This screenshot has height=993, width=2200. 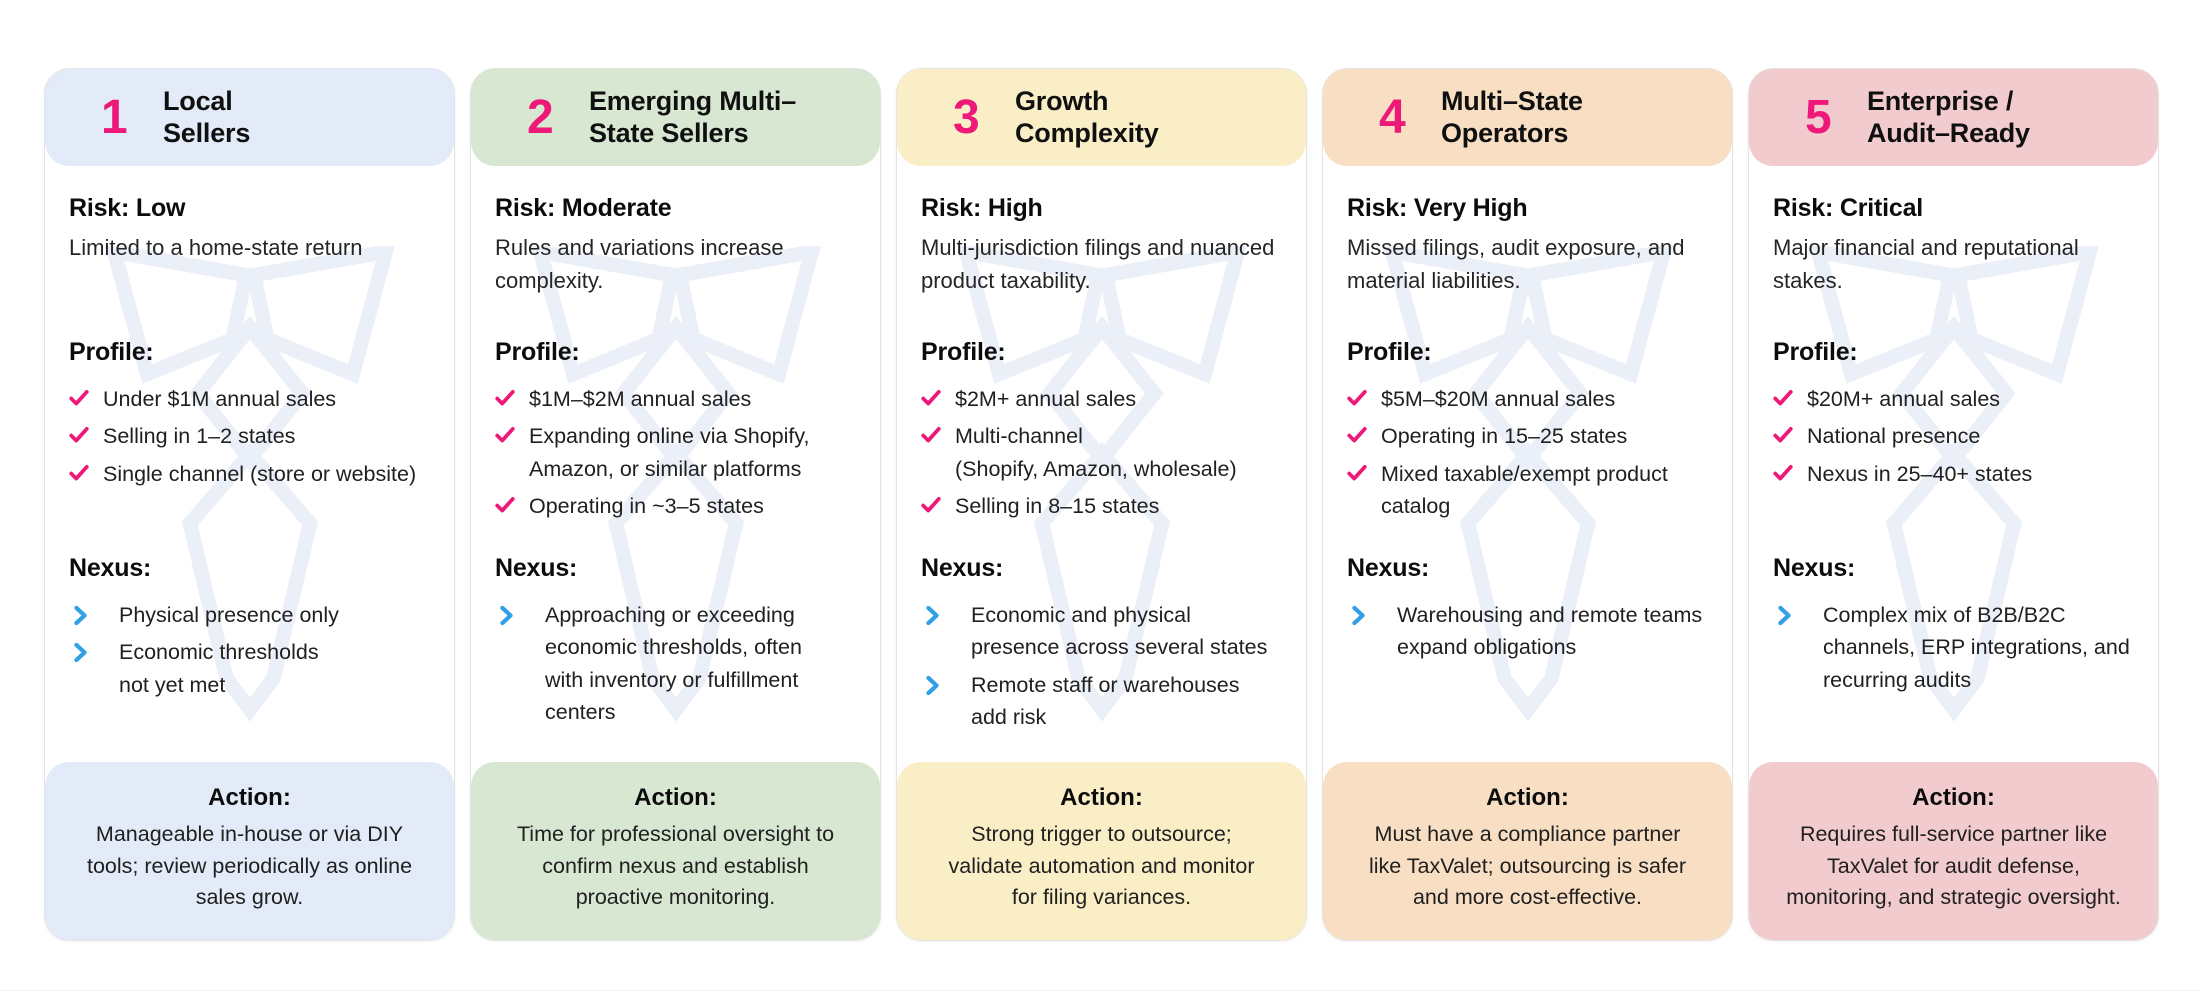 What do you see at coordinates (640, 399) in the screenshot?
I see `item-text: $1M–$2M annual sales` at bounding box center [640, 399].